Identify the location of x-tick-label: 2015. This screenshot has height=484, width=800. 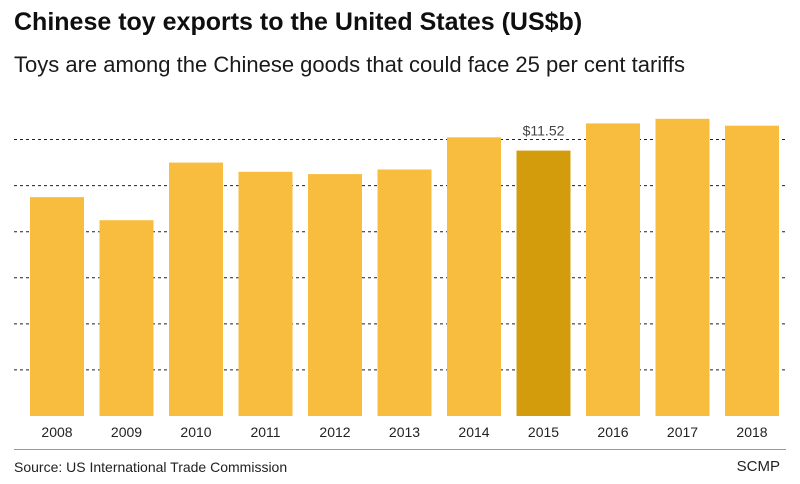
(543, 432).